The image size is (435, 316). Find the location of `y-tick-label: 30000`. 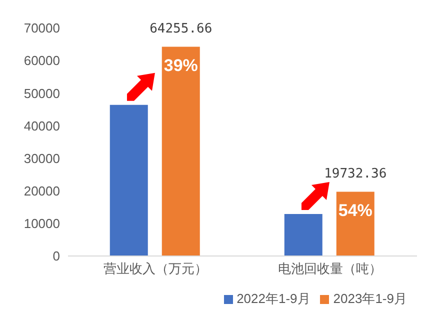

y-tick-label: 30000 is located at coordinates (42, 158).